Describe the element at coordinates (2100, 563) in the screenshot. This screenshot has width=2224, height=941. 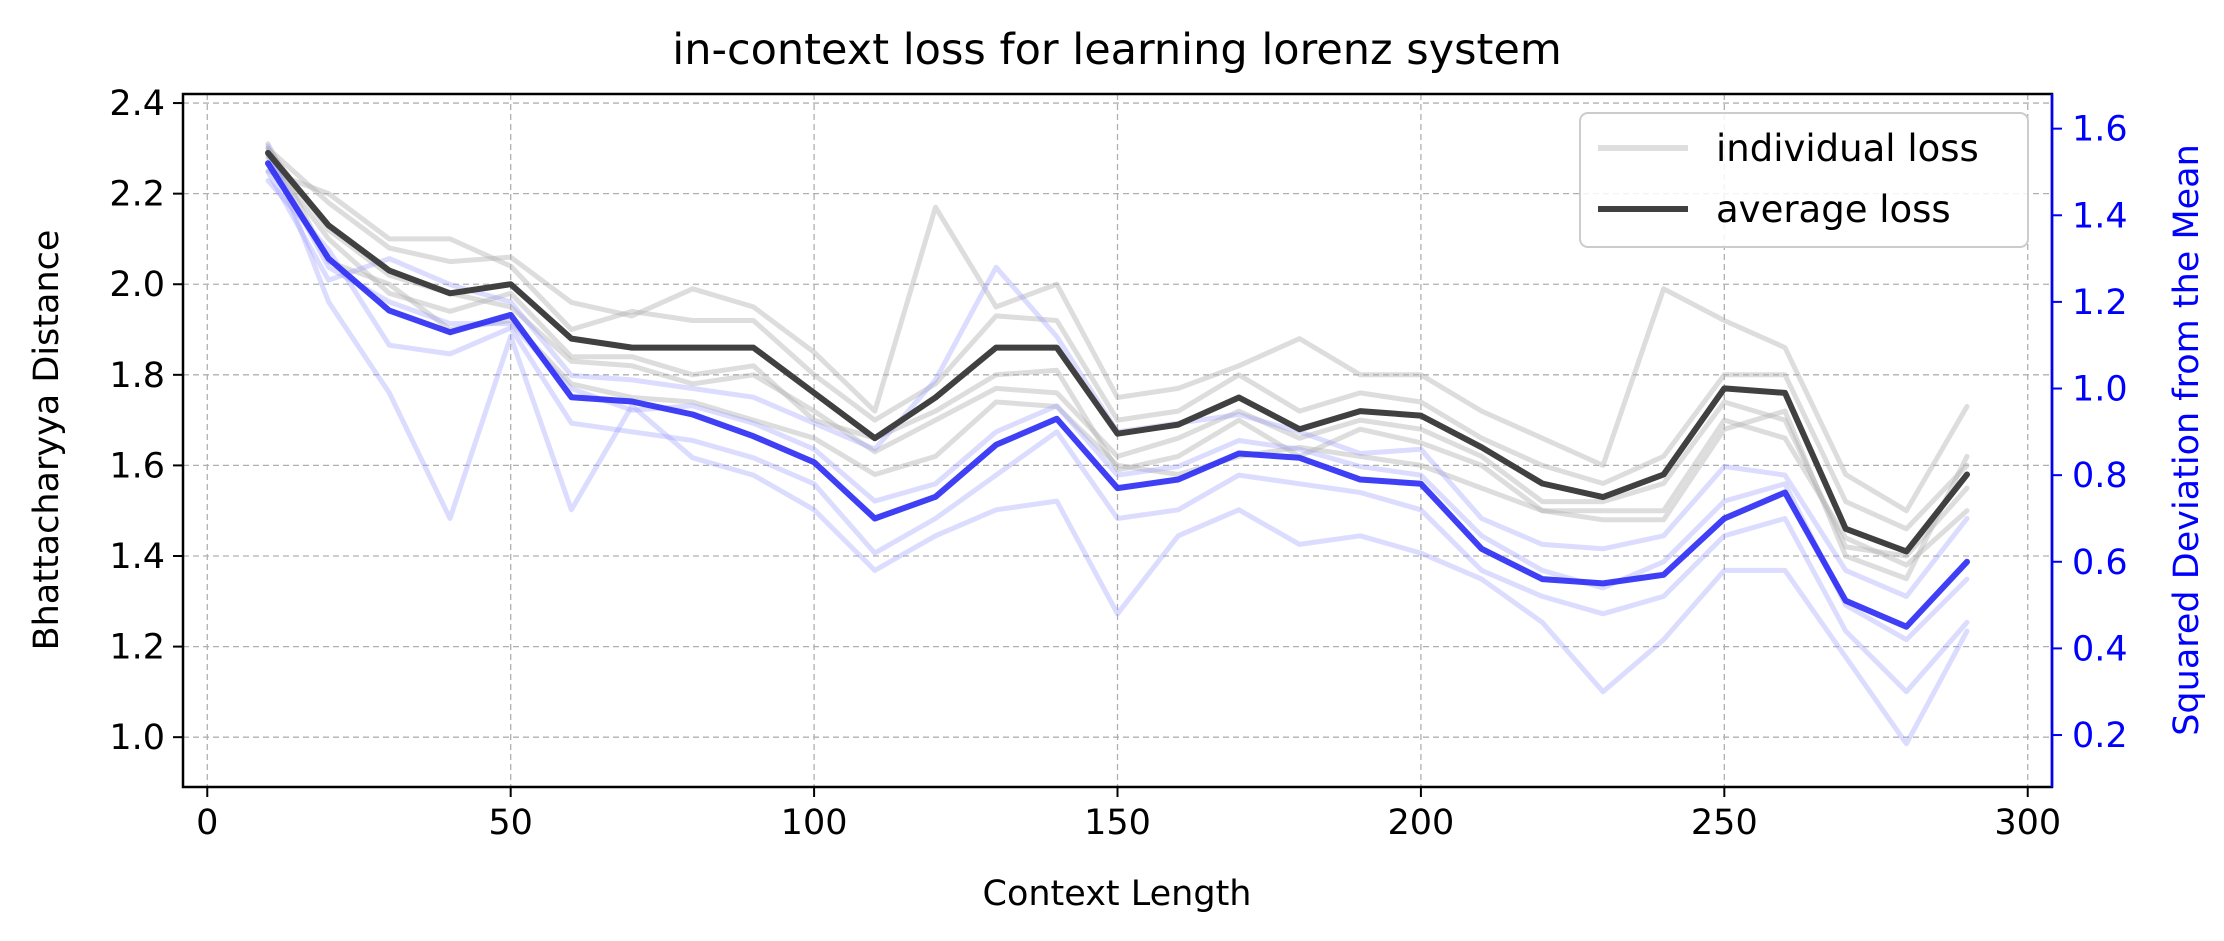
I see `right-y-tick-label: 0.6` at that location.